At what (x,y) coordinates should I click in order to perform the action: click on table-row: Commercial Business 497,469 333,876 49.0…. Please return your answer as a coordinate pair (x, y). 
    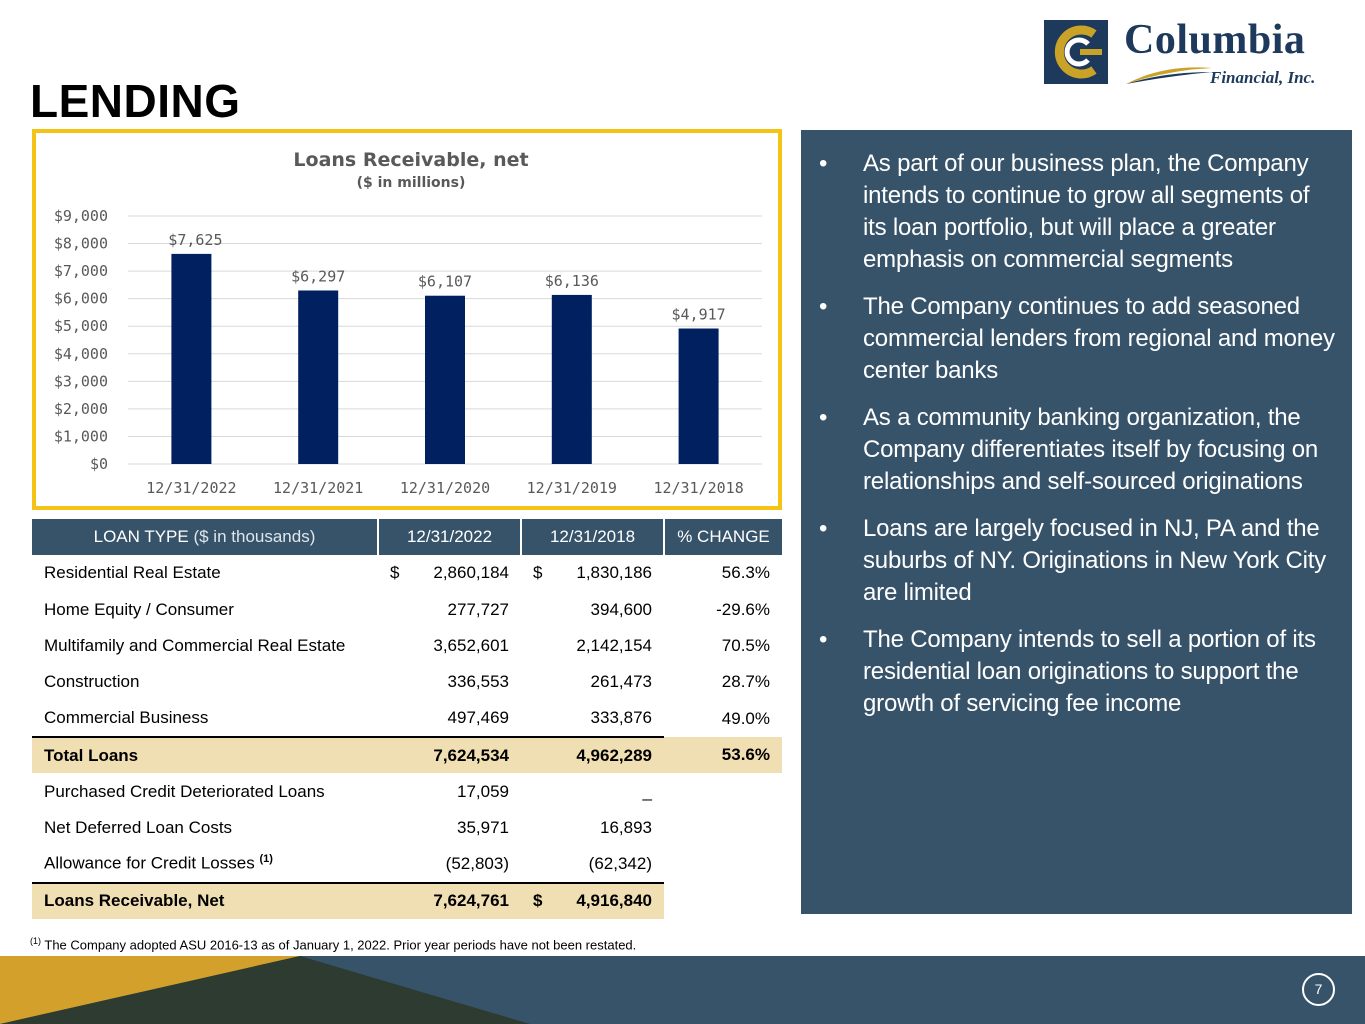
    Looking at the image, I should click on (407, 719).